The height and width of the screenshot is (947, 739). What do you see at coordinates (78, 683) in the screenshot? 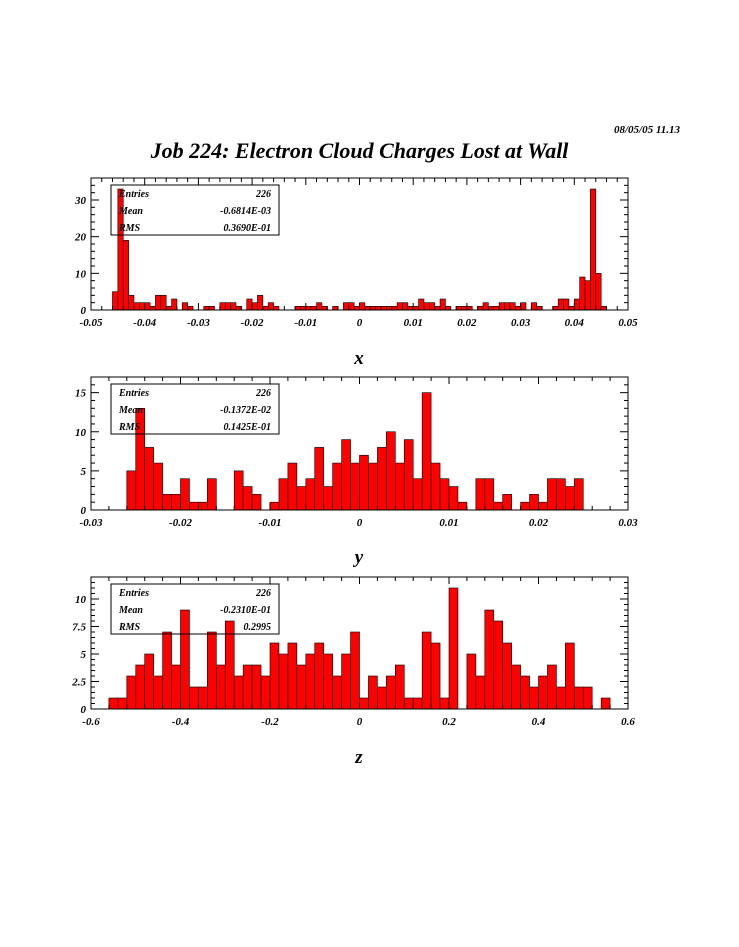
I see `y-tick-label: 2.5` at bounding box center [78, 683].